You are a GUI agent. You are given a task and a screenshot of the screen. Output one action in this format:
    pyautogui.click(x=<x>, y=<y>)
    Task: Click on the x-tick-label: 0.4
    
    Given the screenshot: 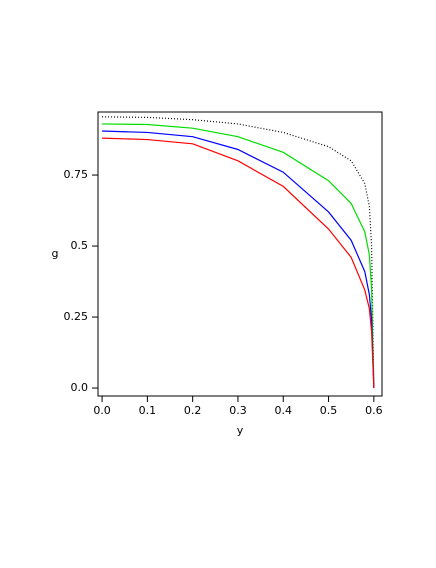 What is the action you would take?
    pyautogui.click(x=284, y=410)
    